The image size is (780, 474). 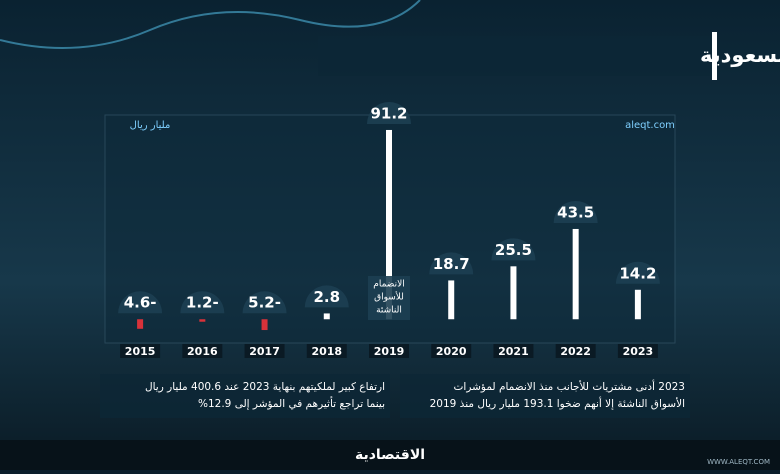 I want to click on value-label: 25.5, so click(x=513, y=250).